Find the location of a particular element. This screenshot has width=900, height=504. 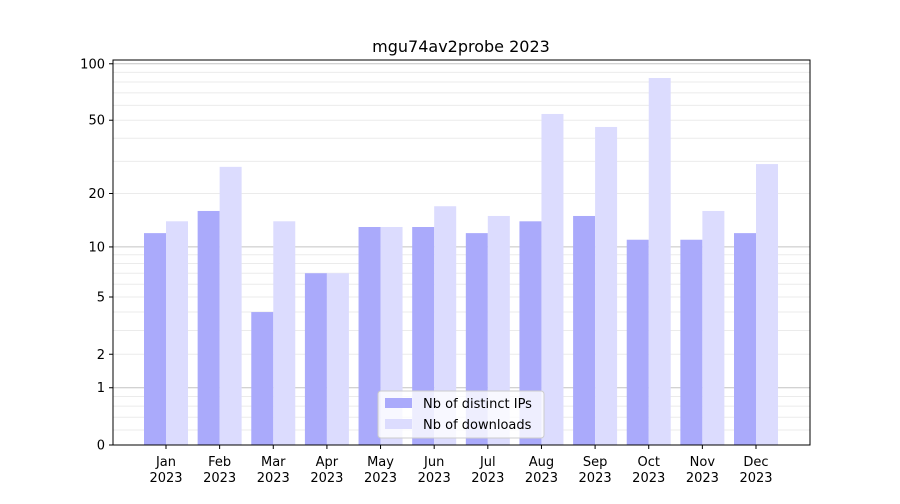

legend: Nb of distinct IPs Nb of downloads is located at coordinates (461, 414).